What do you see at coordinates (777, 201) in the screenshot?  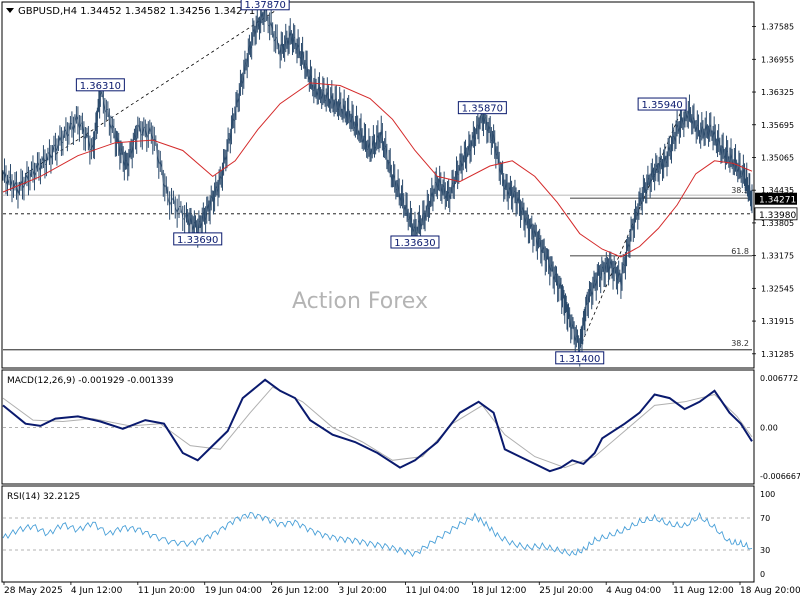 I see `current-price-label: 1.34271` at bounding box center [777, 201].